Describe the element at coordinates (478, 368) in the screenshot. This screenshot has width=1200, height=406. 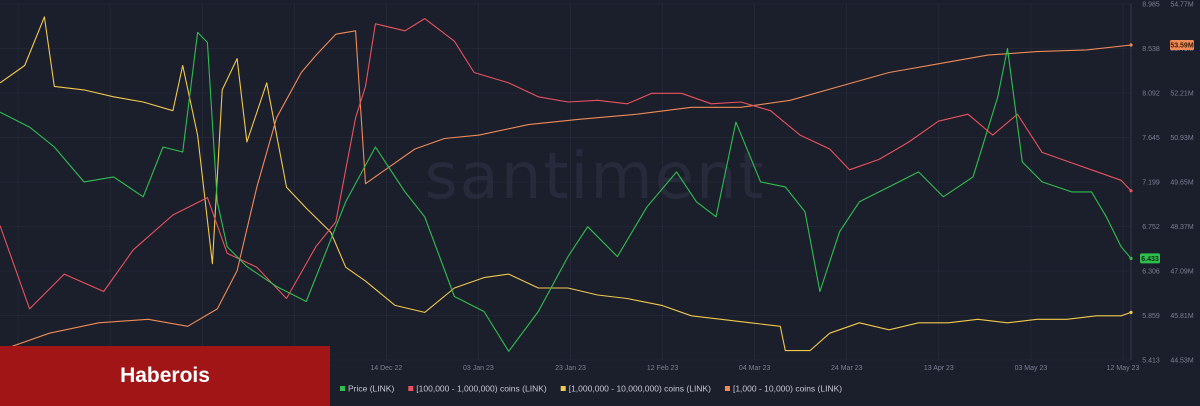
I see `date-tick-label: 03 Jan 23` at that location.